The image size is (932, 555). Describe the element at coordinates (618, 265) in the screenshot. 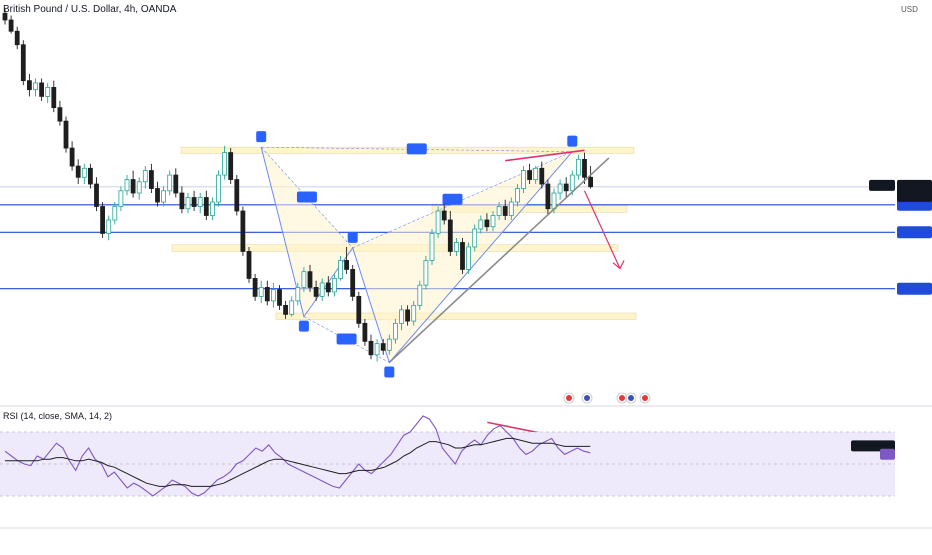

I see `projection-arrow-head` at that location.